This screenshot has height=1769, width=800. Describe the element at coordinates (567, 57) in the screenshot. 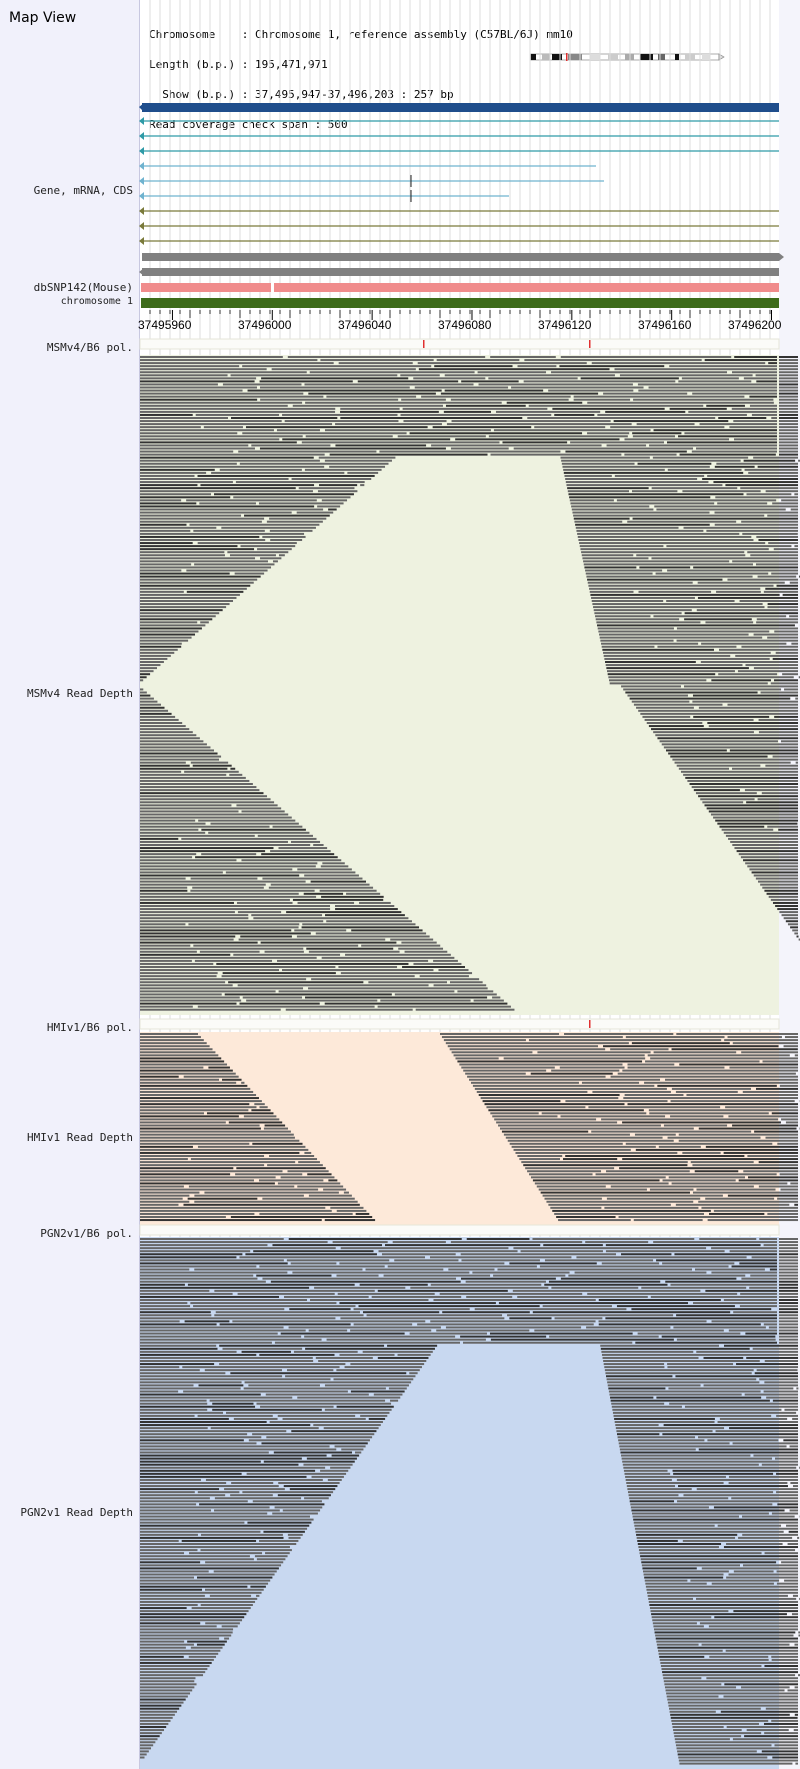

I see `ideogram-position-marker` at that location.